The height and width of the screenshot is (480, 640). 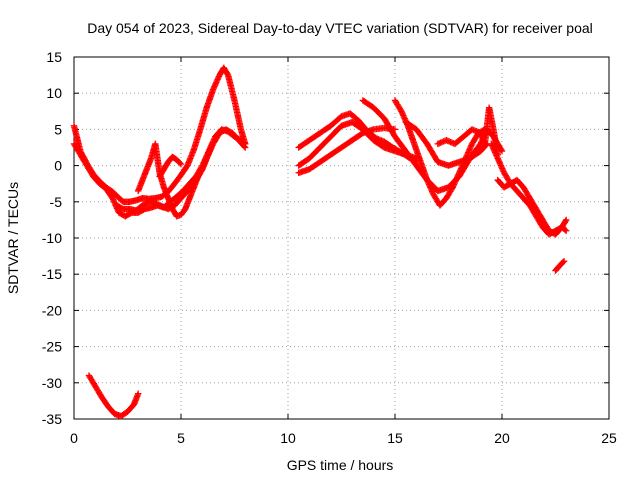 I want to click on y-tick-label: 15, so click(x=54, y=57).